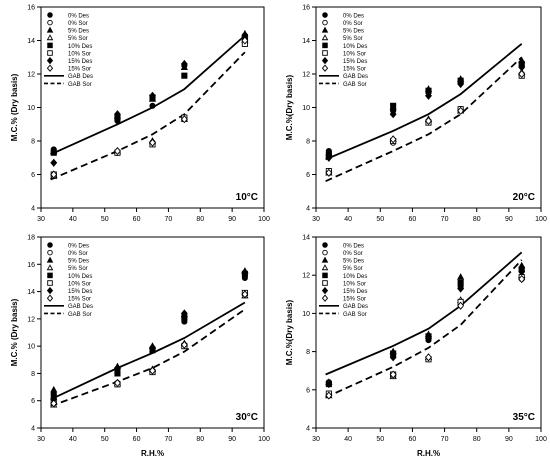 This screenshot has width=550, height=476. Describe the element at coordinates (354, 284) in the screenshot. I see `legend-label: 10% Sor` at that location.